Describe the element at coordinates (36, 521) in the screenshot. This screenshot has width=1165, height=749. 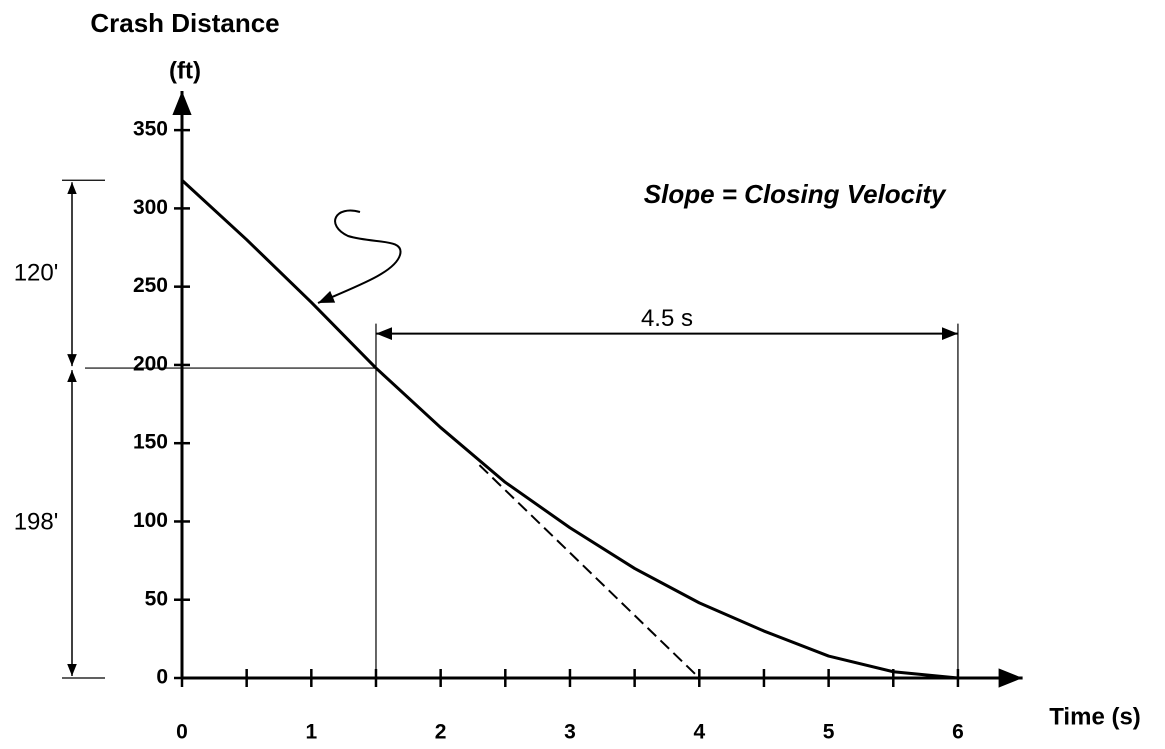
I see `dimension-label: 198'` at that location.